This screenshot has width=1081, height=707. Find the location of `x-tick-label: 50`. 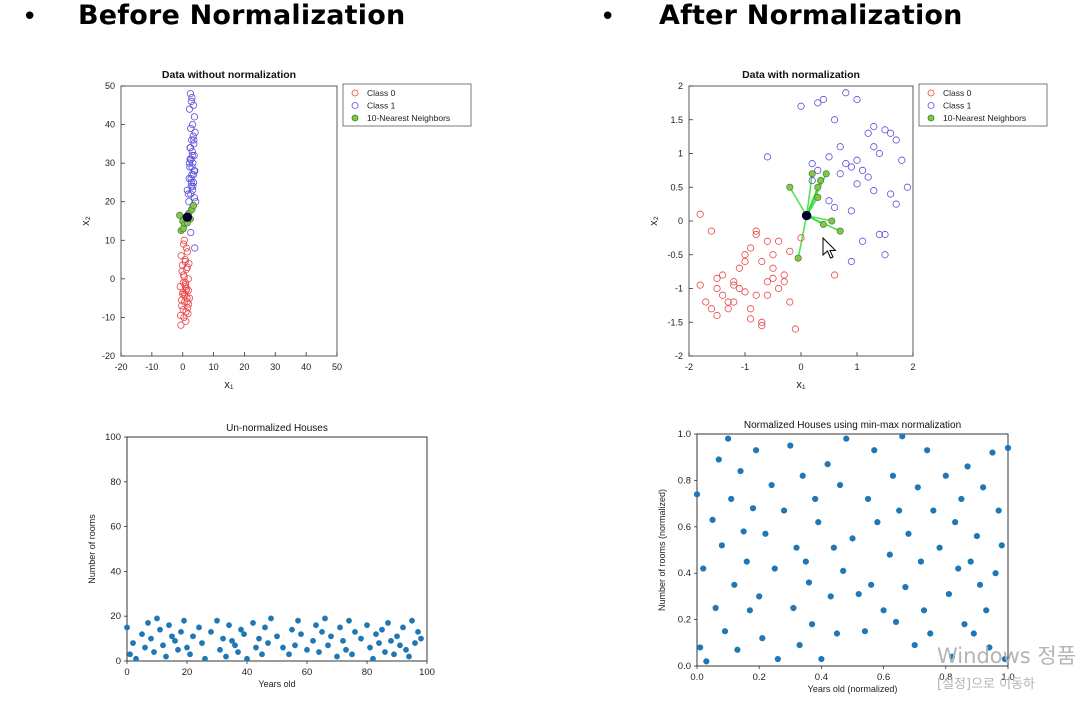

x-tick-label: 50 is located at coordinates (337, 367).